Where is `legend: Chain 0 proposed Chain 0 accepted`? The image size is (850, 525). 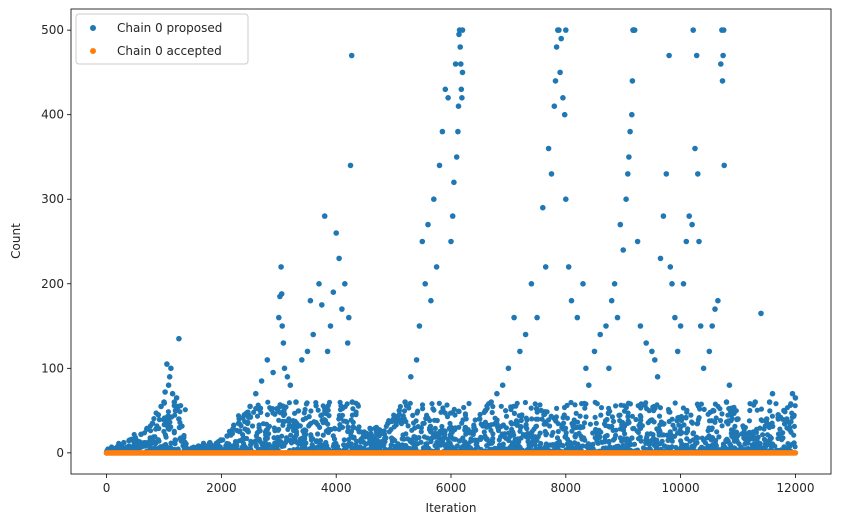
legend: Chain 0 proposed Chain 0 accepted is located at coordinates (162, 39).